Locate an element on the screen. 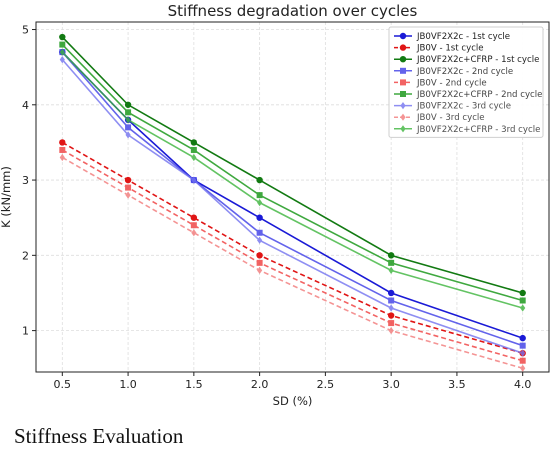 The width and height of the screenshot is (550, 453). legend-item: JB0V - 3rd cycle is located at coordinates (439, 118).